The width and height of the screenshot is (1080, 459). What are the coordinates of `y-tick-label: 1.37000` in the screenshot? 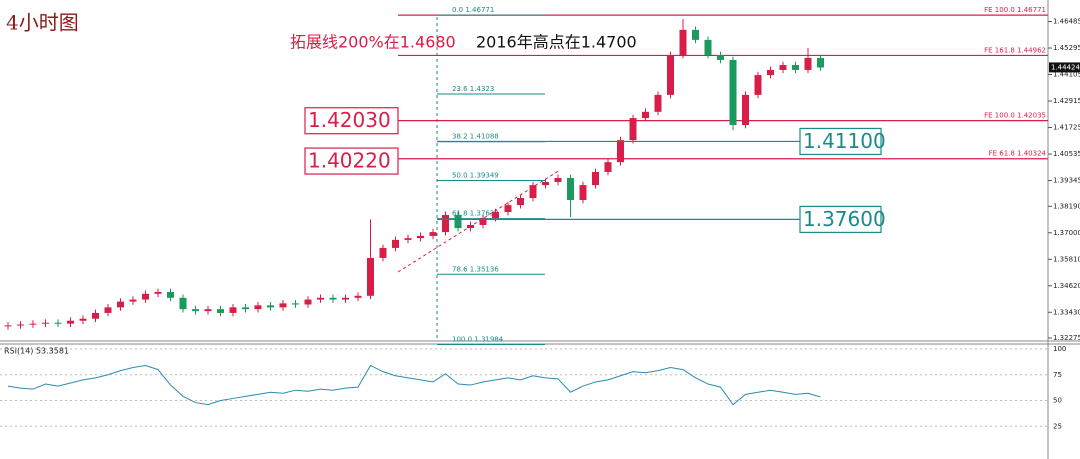 It's located at (1066, 233).